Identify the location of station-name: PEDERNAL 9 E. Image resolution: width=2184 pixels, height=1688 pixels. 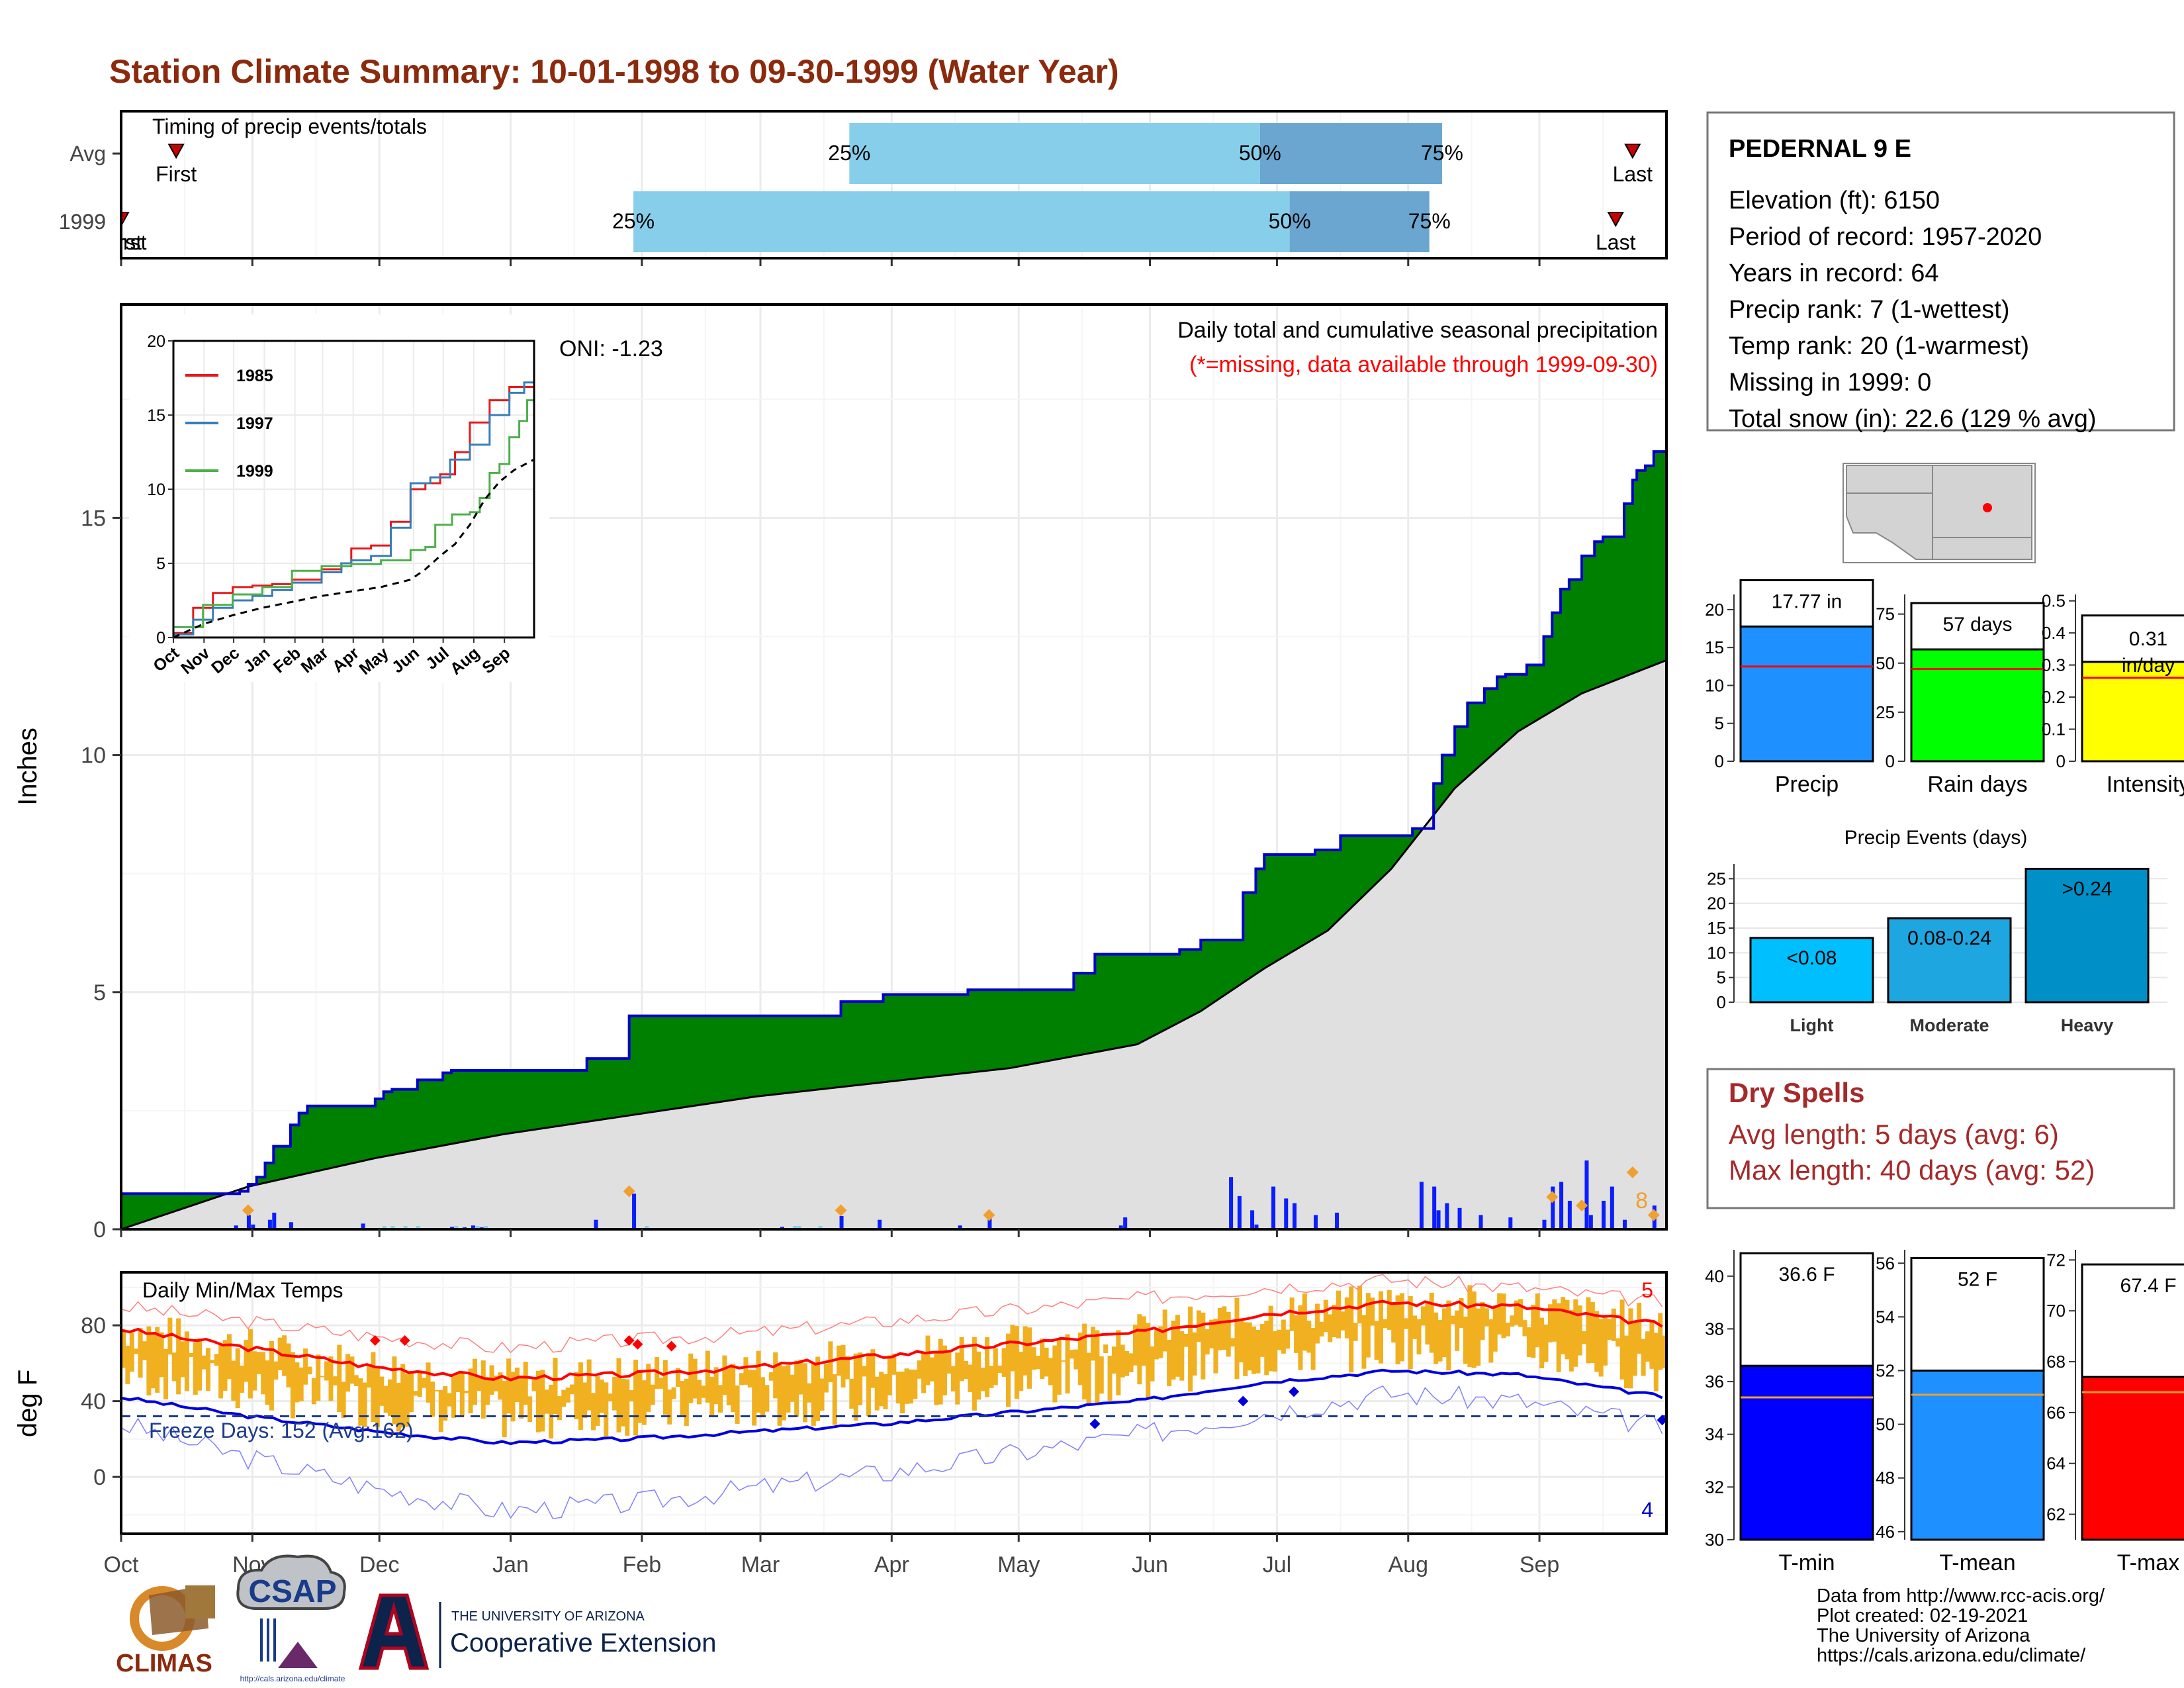
(1820, 149).